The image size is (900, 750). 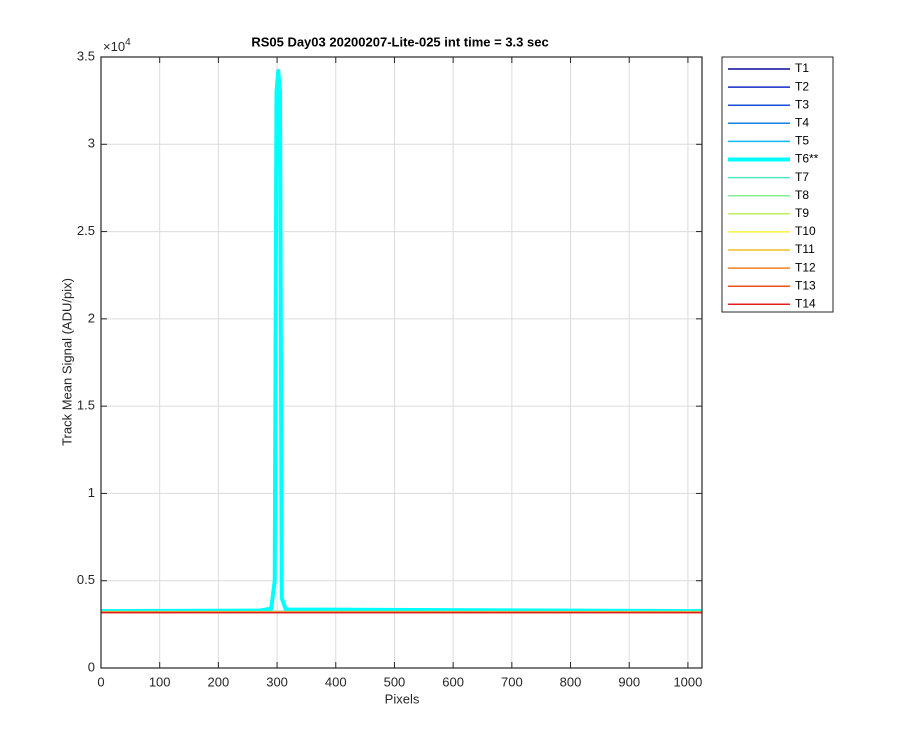 I want to click on legend-label: T12, so click(x=805, y=267).